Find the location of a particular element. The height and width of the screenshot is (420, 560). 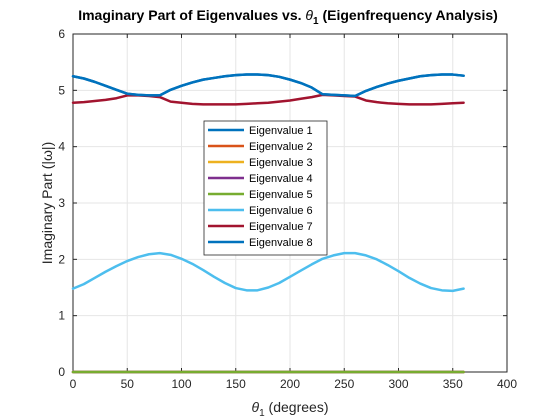

x-tick-label: 350 is located at coordinates (453, 384).